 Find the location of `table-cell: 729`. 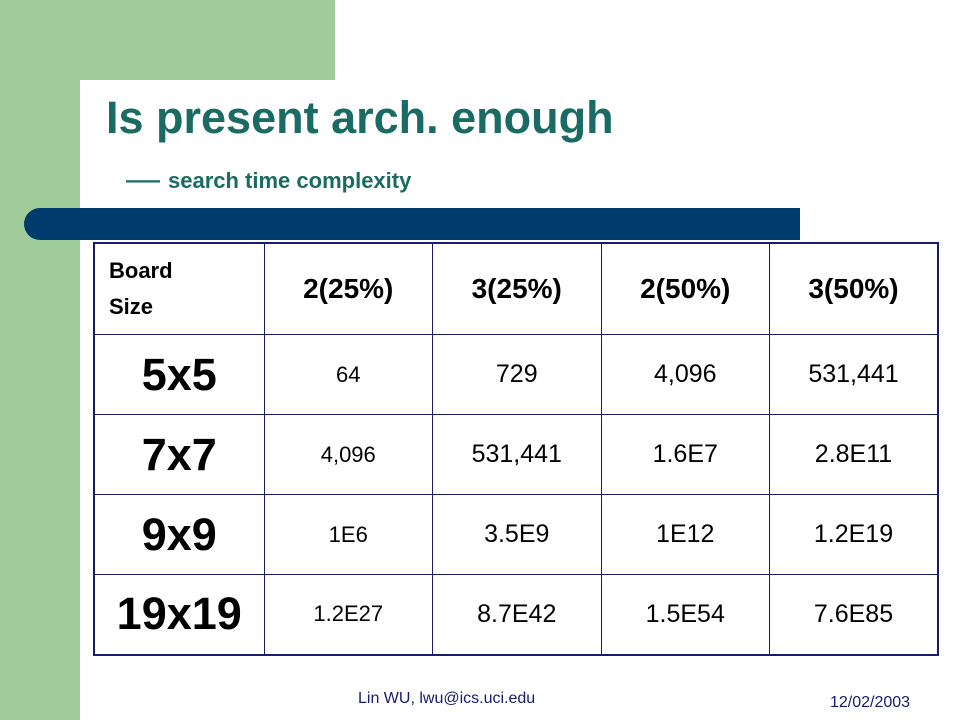

table-cell: 729 is located at coordinates (517, 374).